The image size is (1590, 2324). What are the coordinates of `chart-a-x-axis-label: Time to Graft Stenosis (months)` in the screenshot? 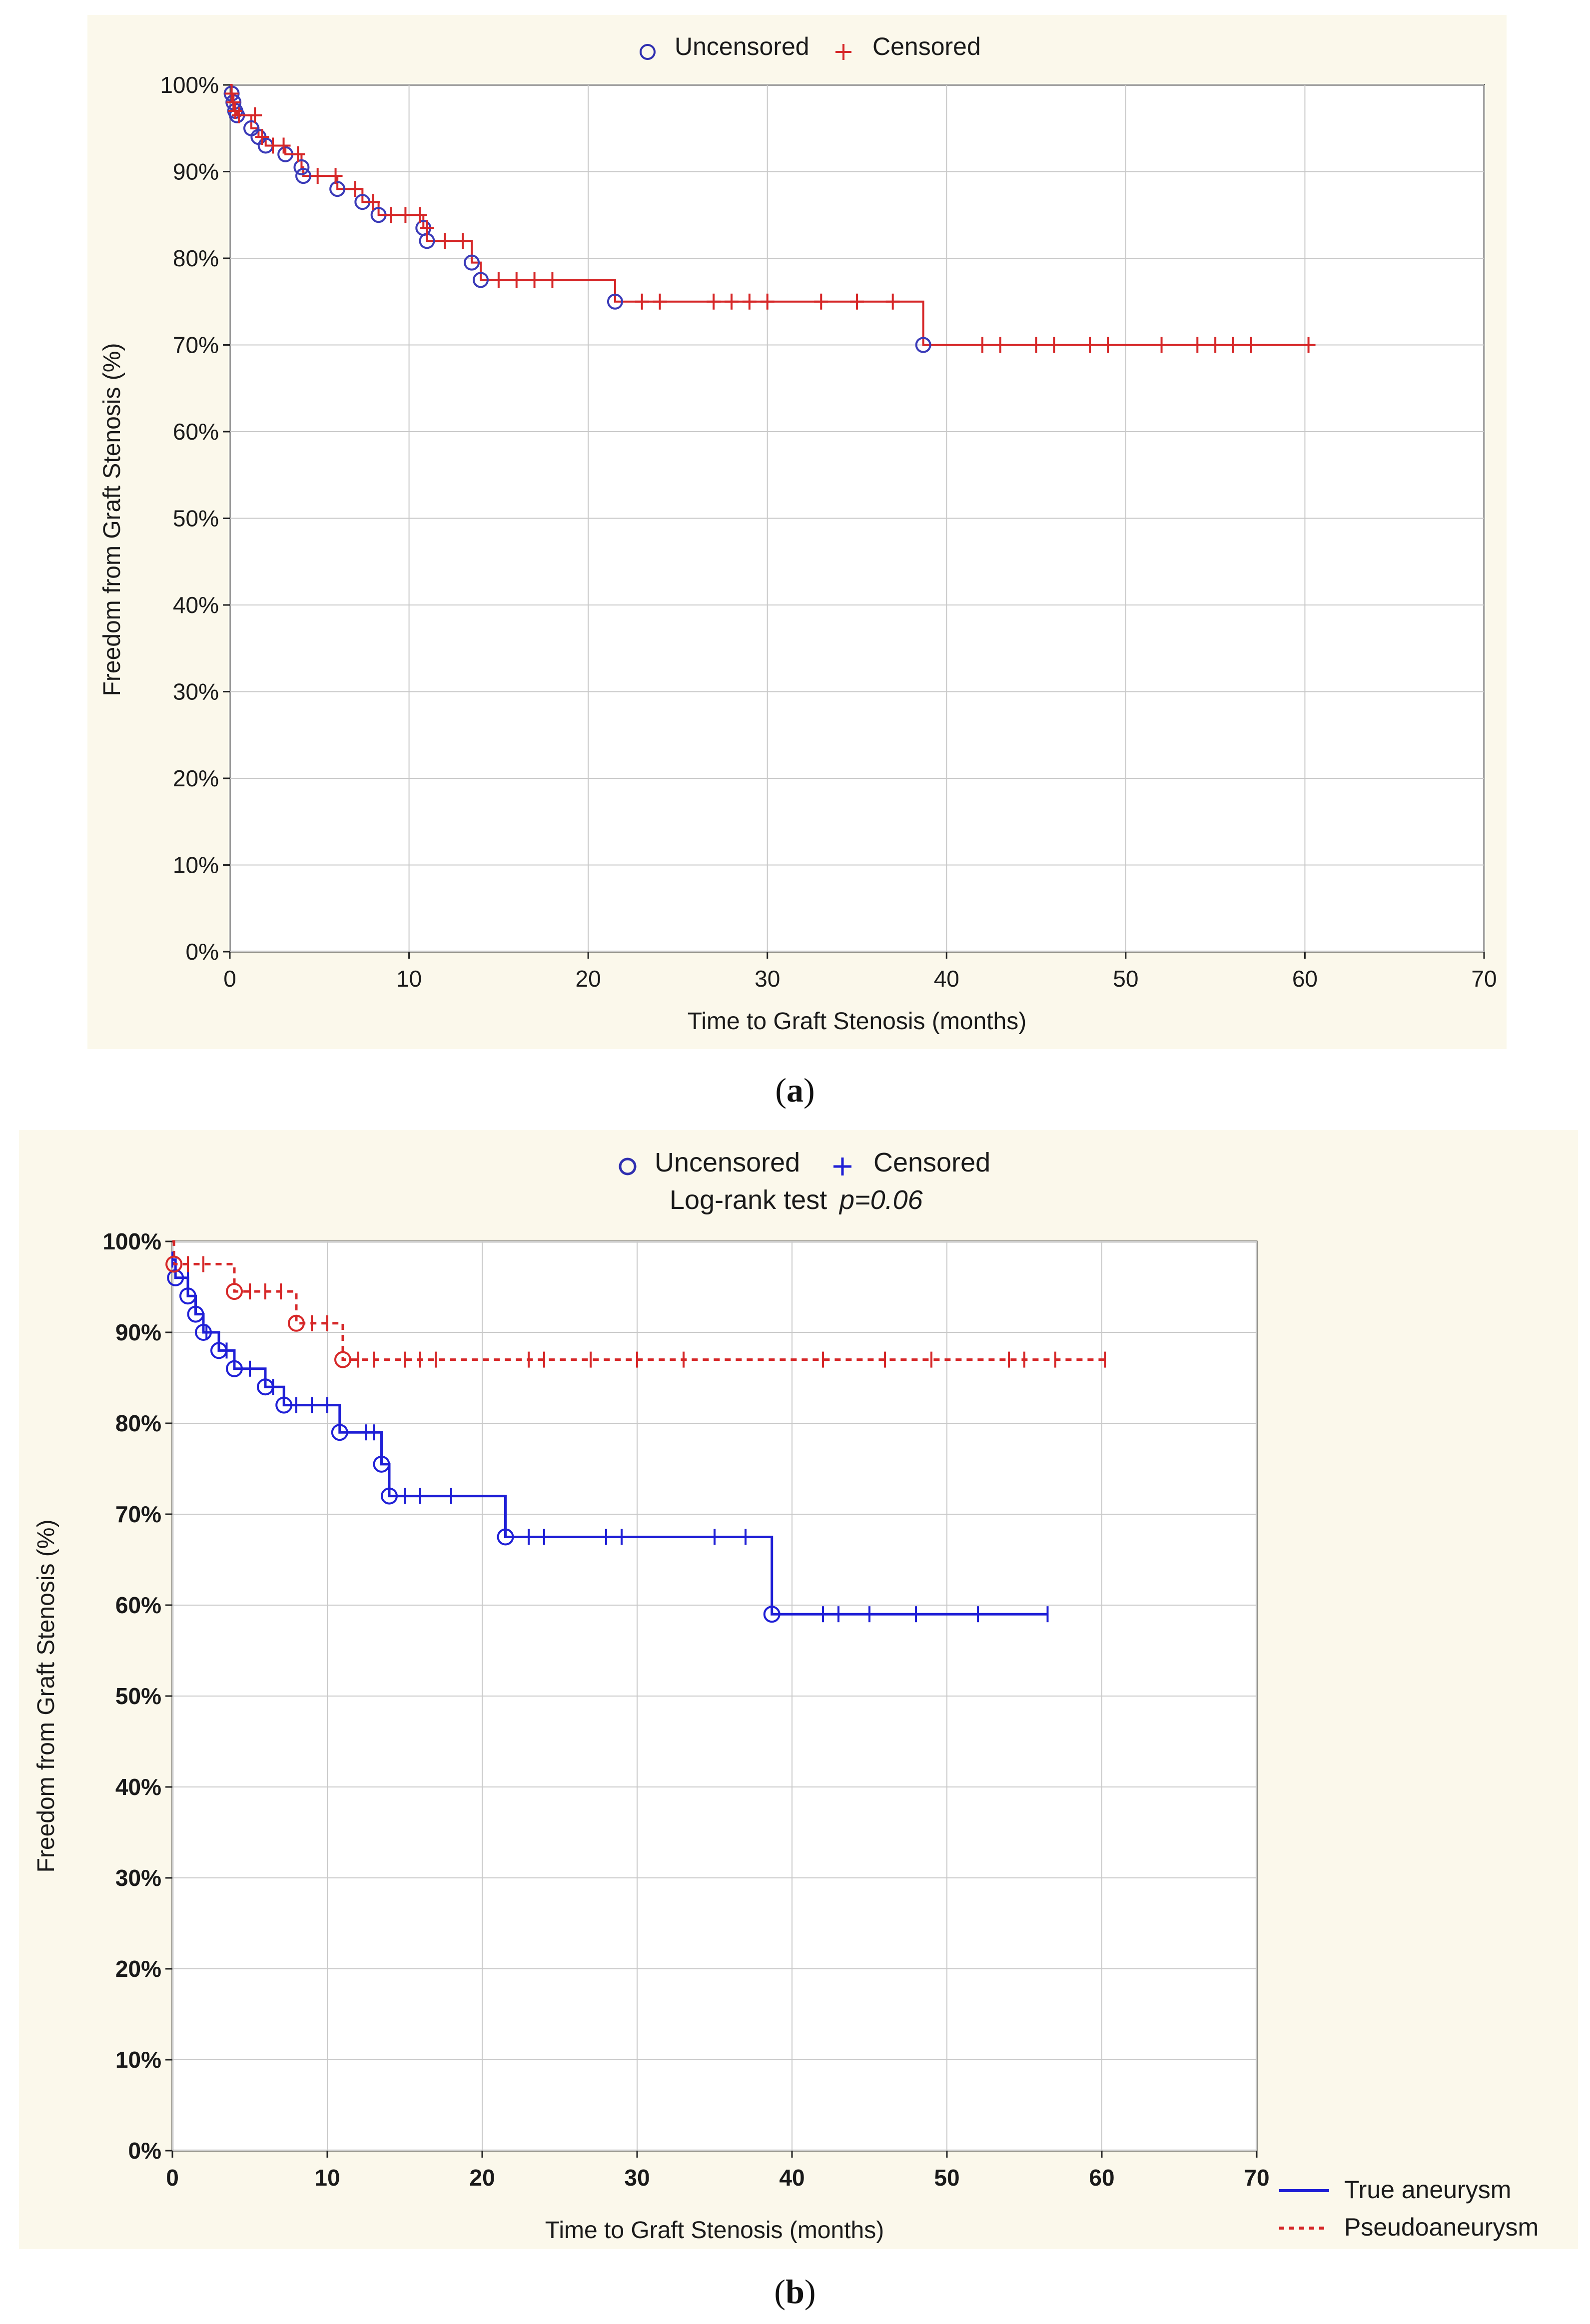 It's located at (857, 1022).